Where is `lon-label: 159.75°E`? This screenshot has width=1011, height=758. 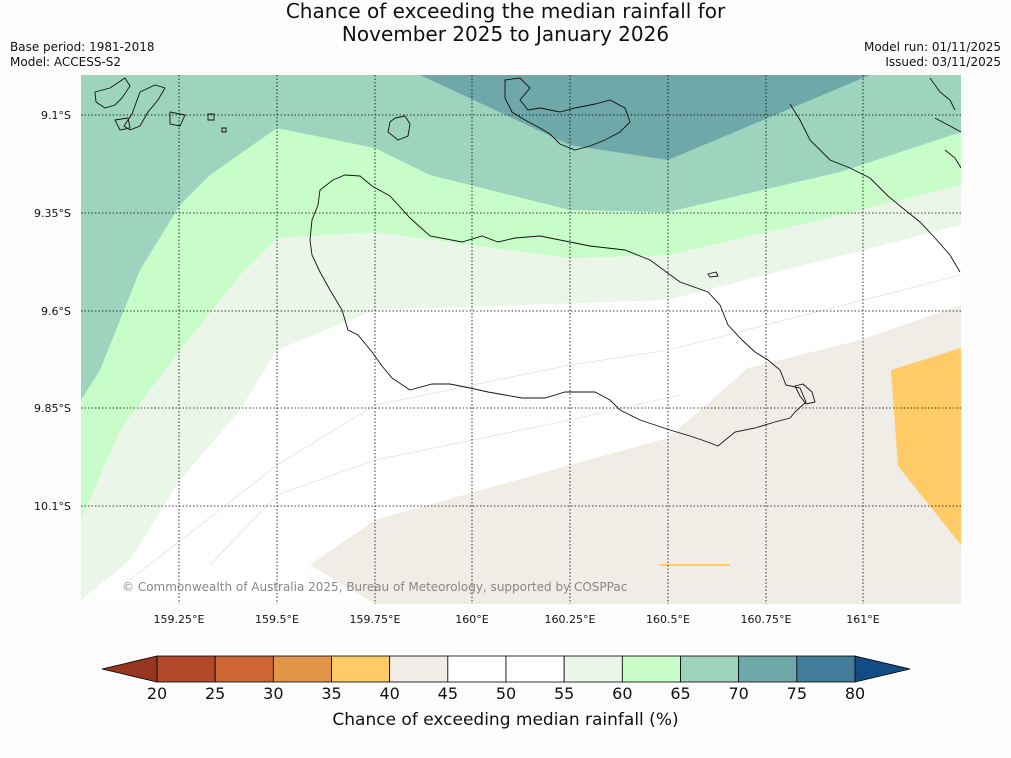 lon-label: 159.75°E is located at coordinates (375, 619).